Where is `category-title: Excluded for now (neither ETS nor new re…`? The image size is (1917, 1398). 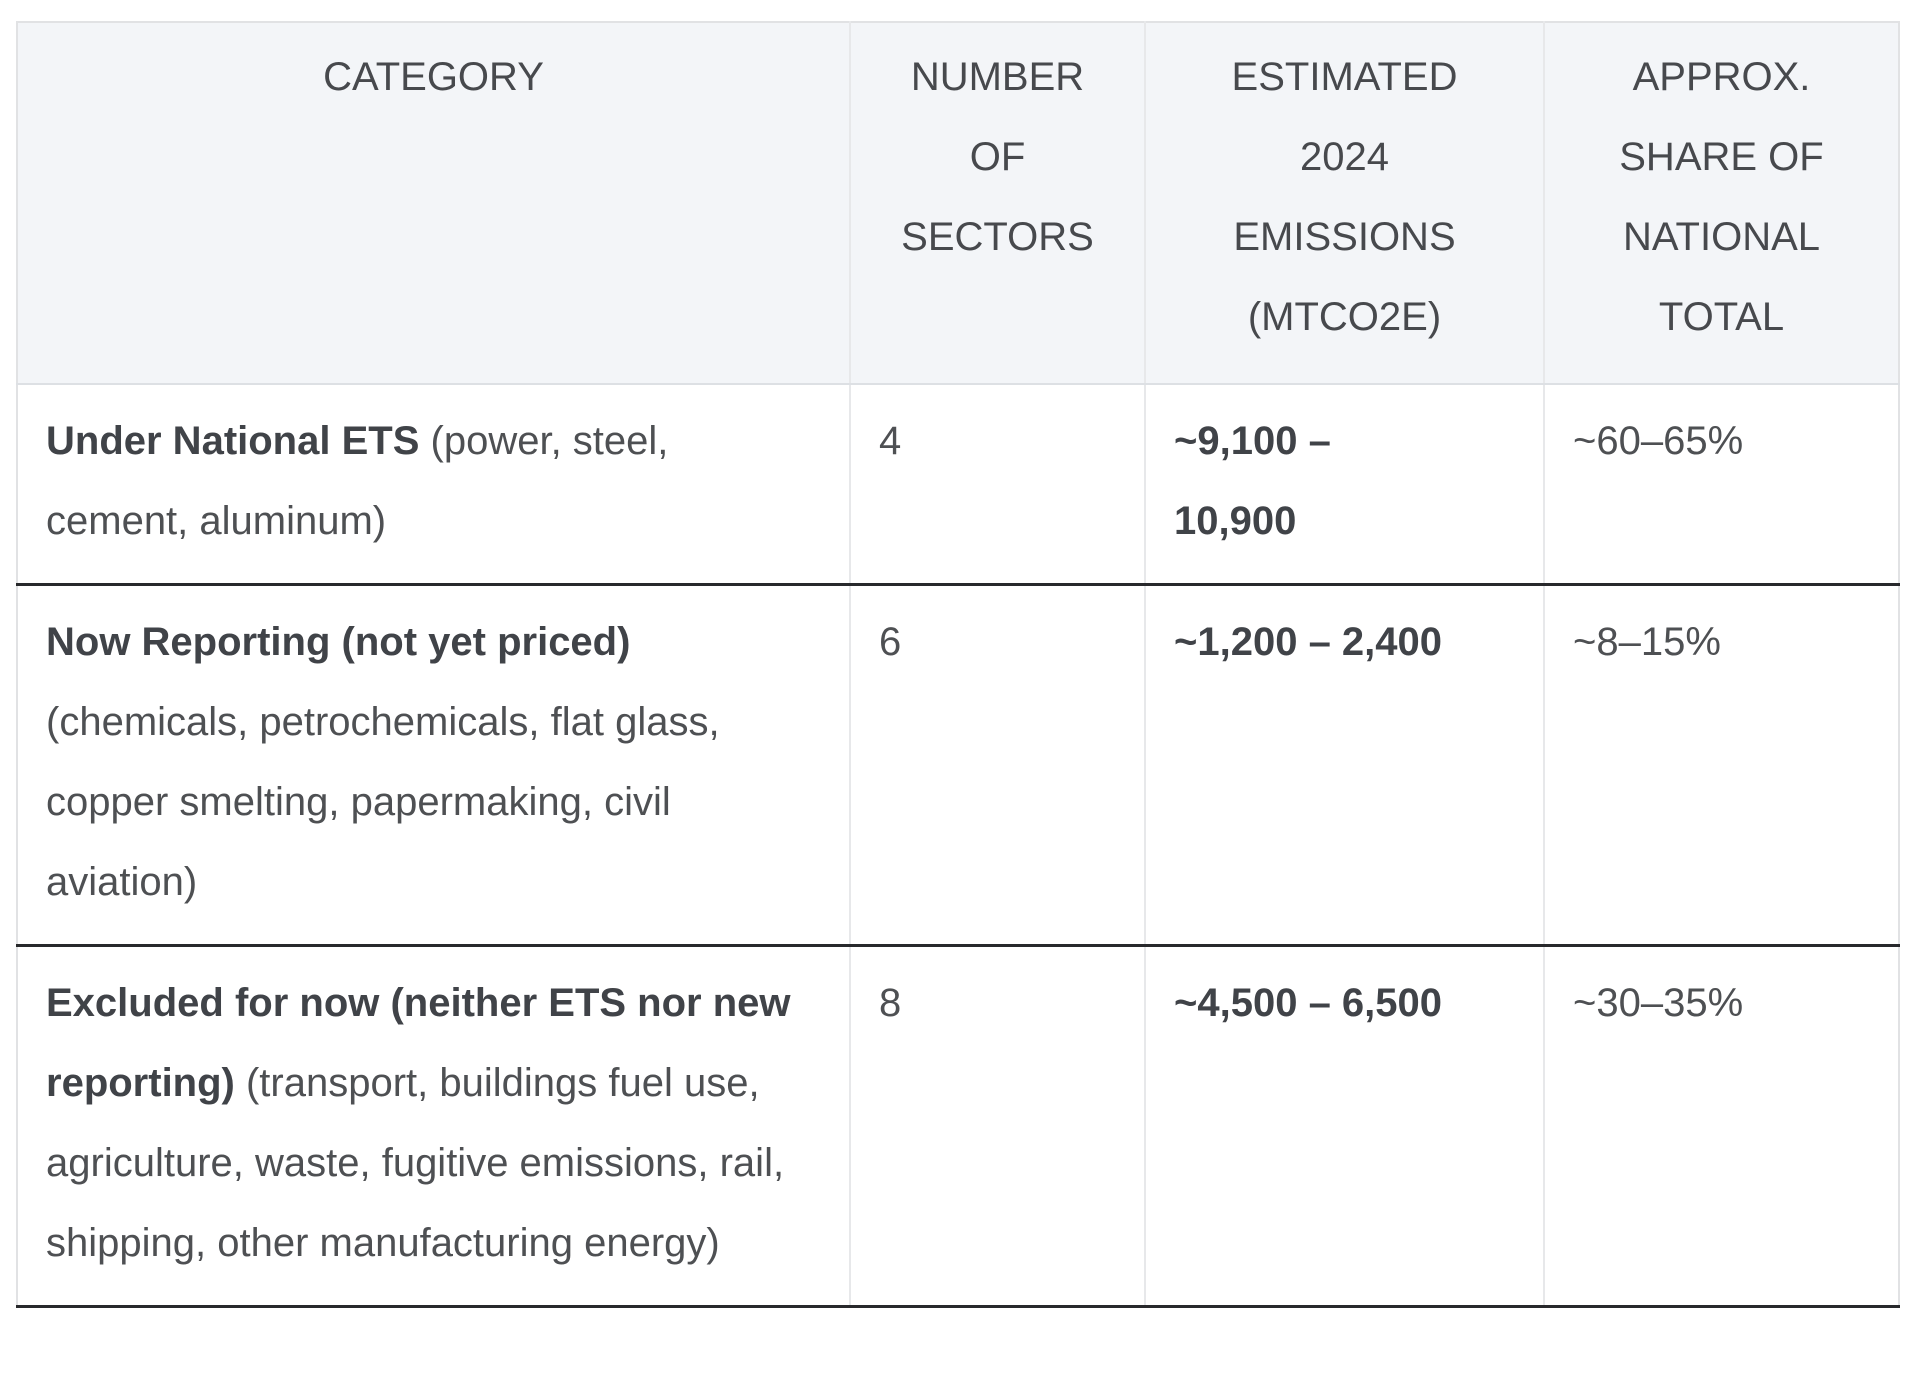
category-title: Excluded for now (neither ETS nor new re… is located at coordinates (418, 1043).